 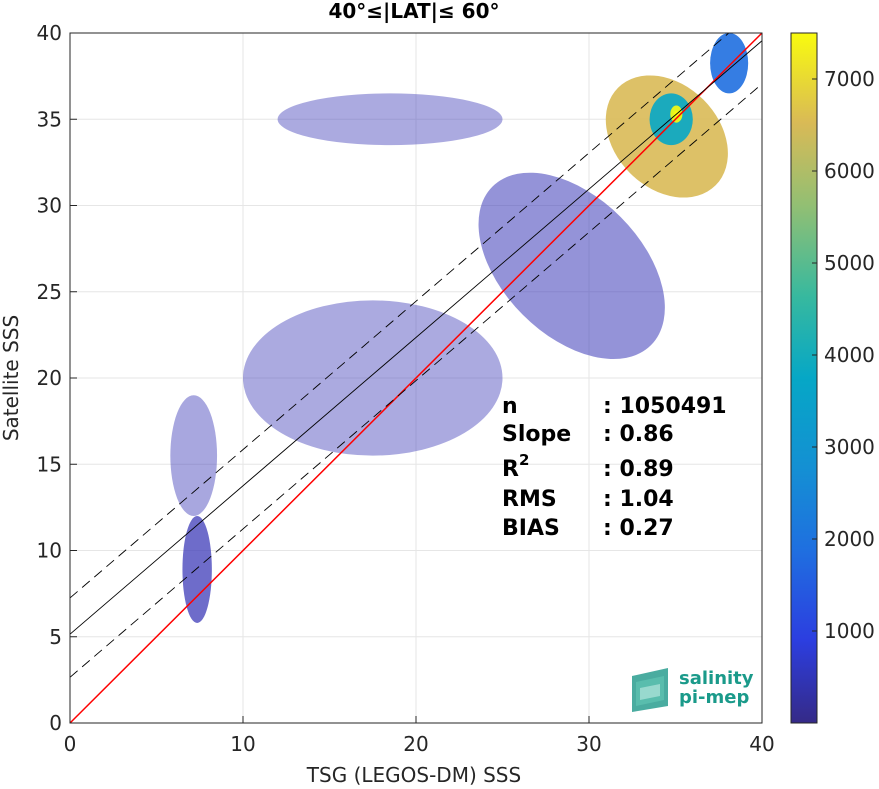 I want to click on x-tick-label: 0, so click(x=70, y=744).